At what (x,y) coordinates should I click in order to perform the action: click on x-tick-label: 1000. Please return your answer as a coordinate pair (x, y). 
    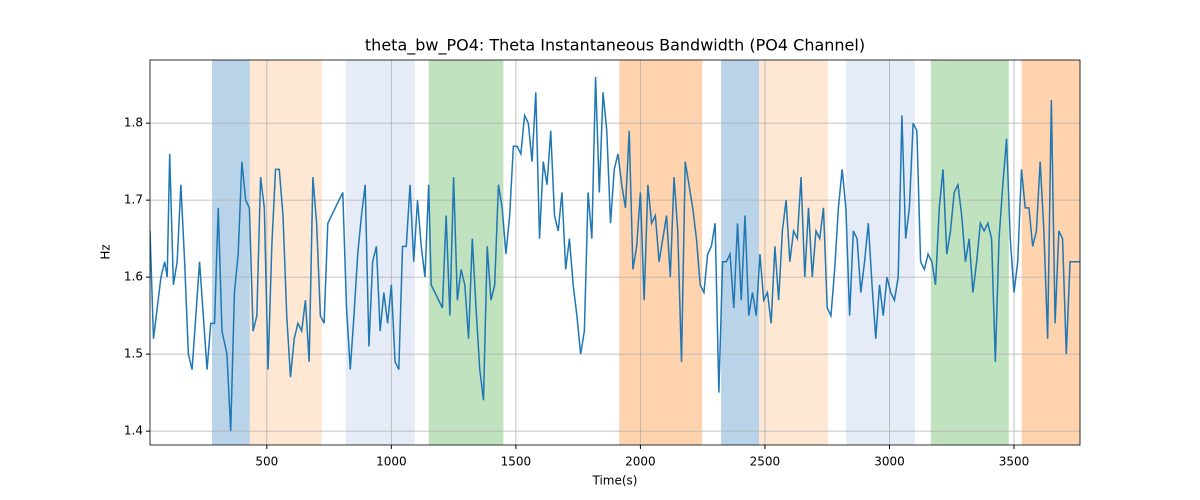
    Looking at the image, I should click on (391, 462).